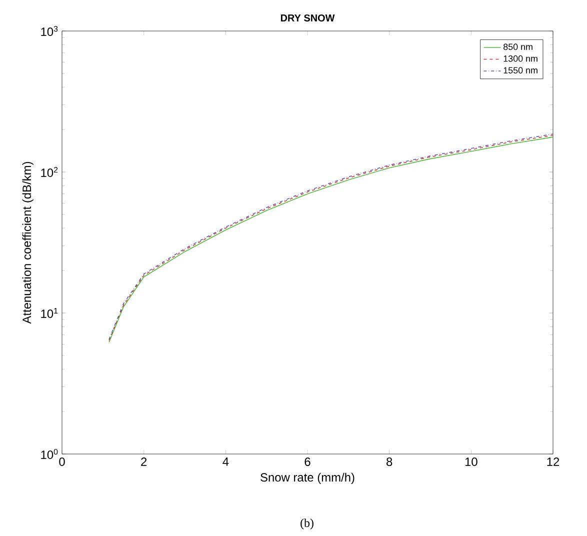 The height and width of the screenshot is (536, 587). Describe the element at coordinates (28, 243) in the screenshot. I see `y-axis-title: Attenuation coefficient (dB/km)` at that location.